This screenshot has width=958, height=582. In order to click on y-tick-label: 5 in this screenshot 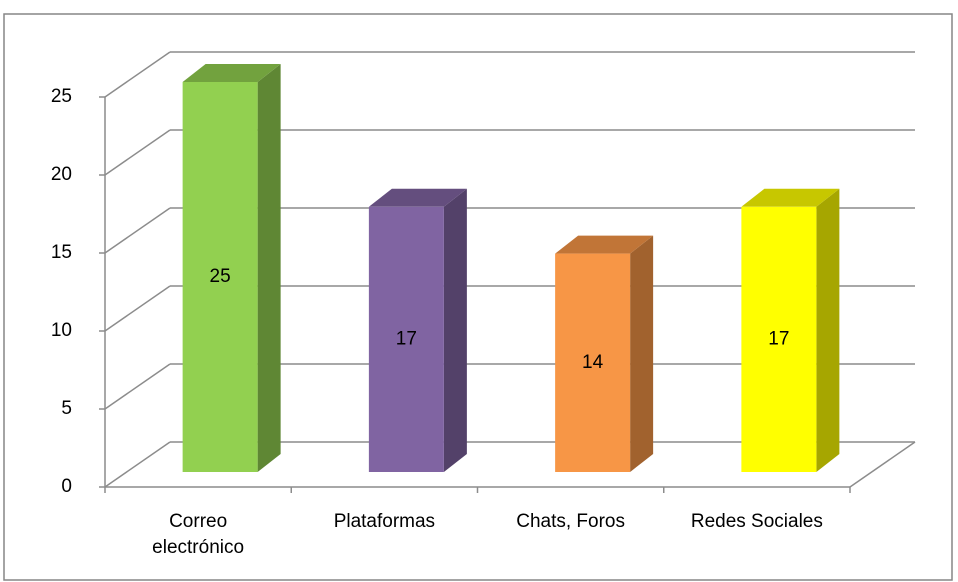, I will do `click(66, 408)`.